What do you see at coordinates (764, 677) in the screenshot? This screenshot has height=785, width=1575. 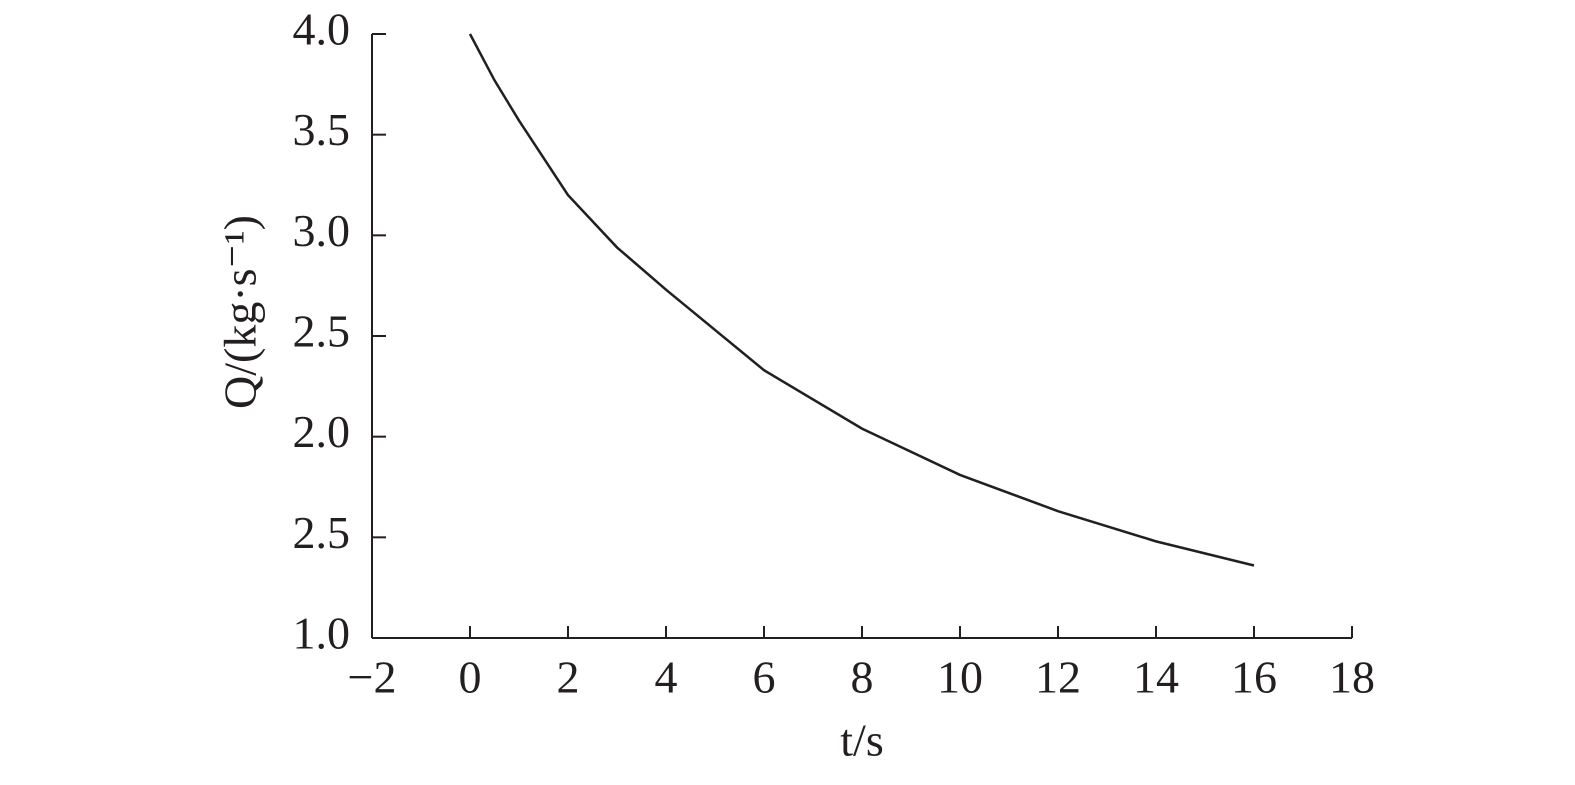 I see `x-tick-label: 6` at bounding box center [764, 677].